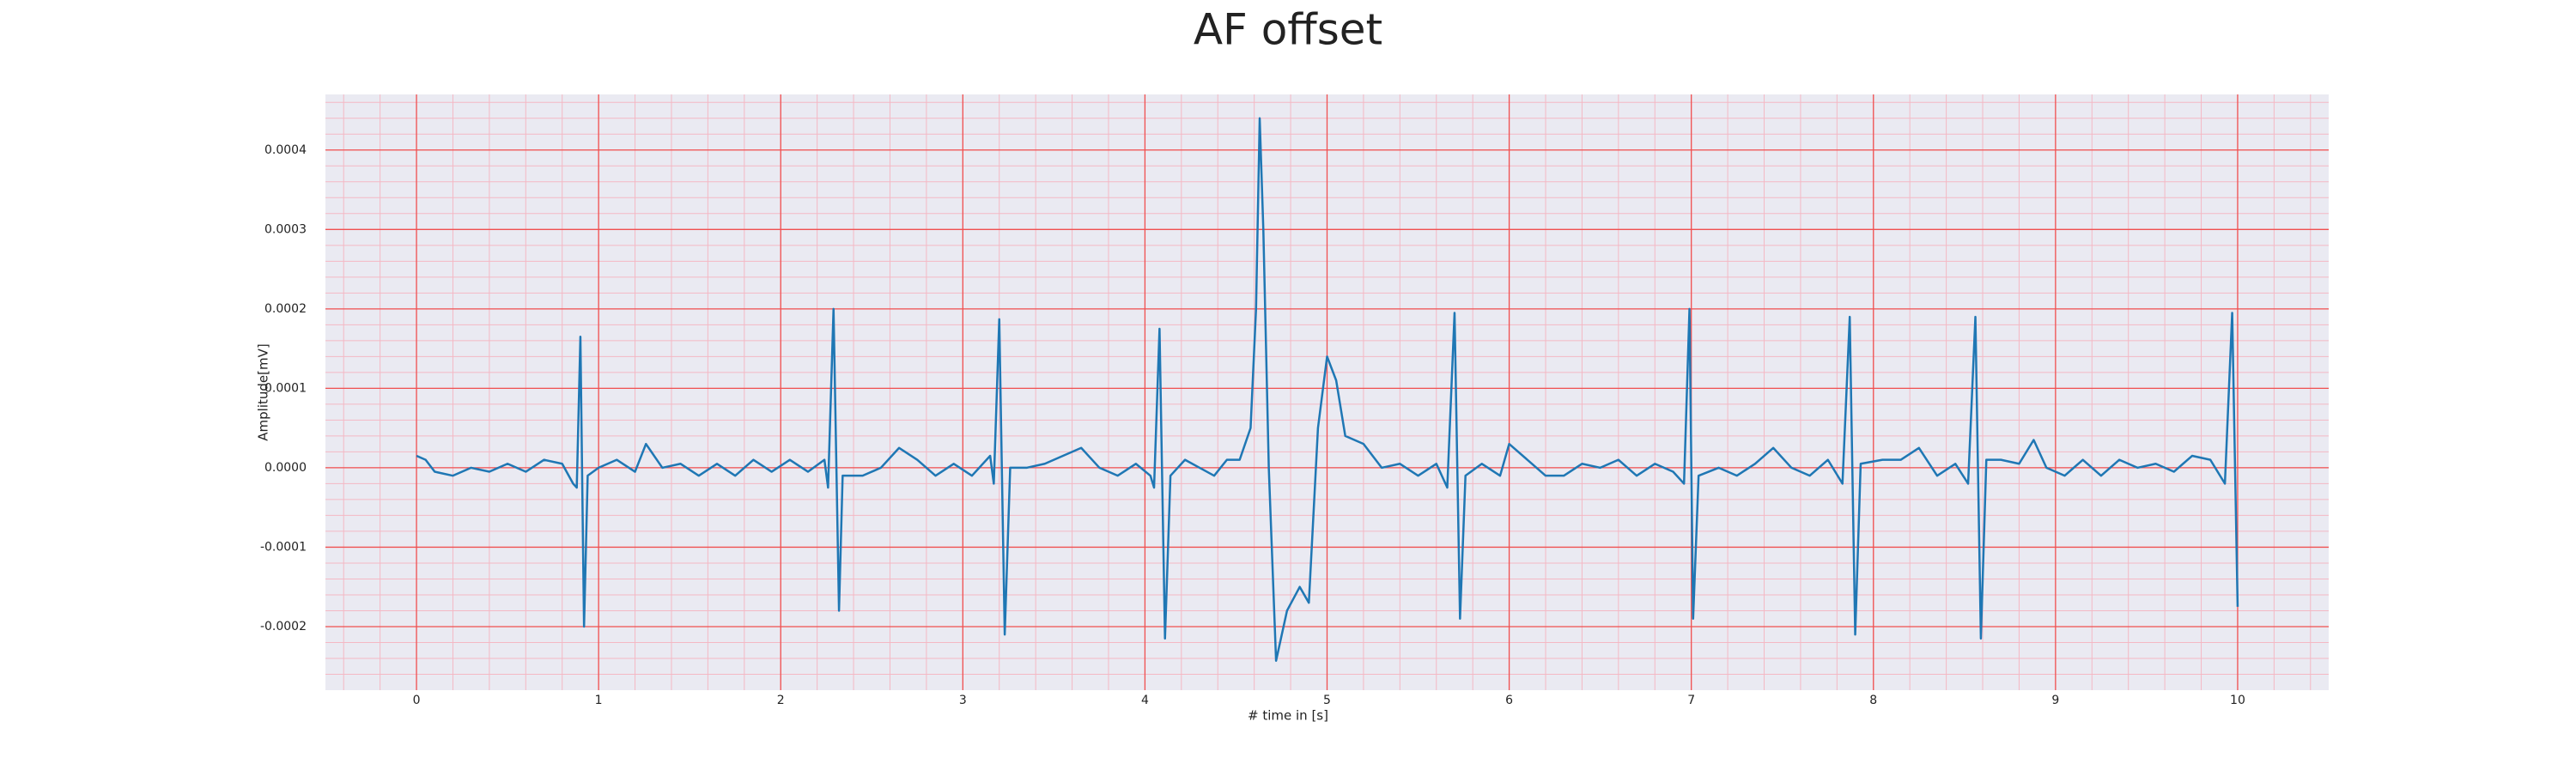 This screenshot has height=776, width=2576. I want to click on x-tick-label: 3, so click(963, 701).